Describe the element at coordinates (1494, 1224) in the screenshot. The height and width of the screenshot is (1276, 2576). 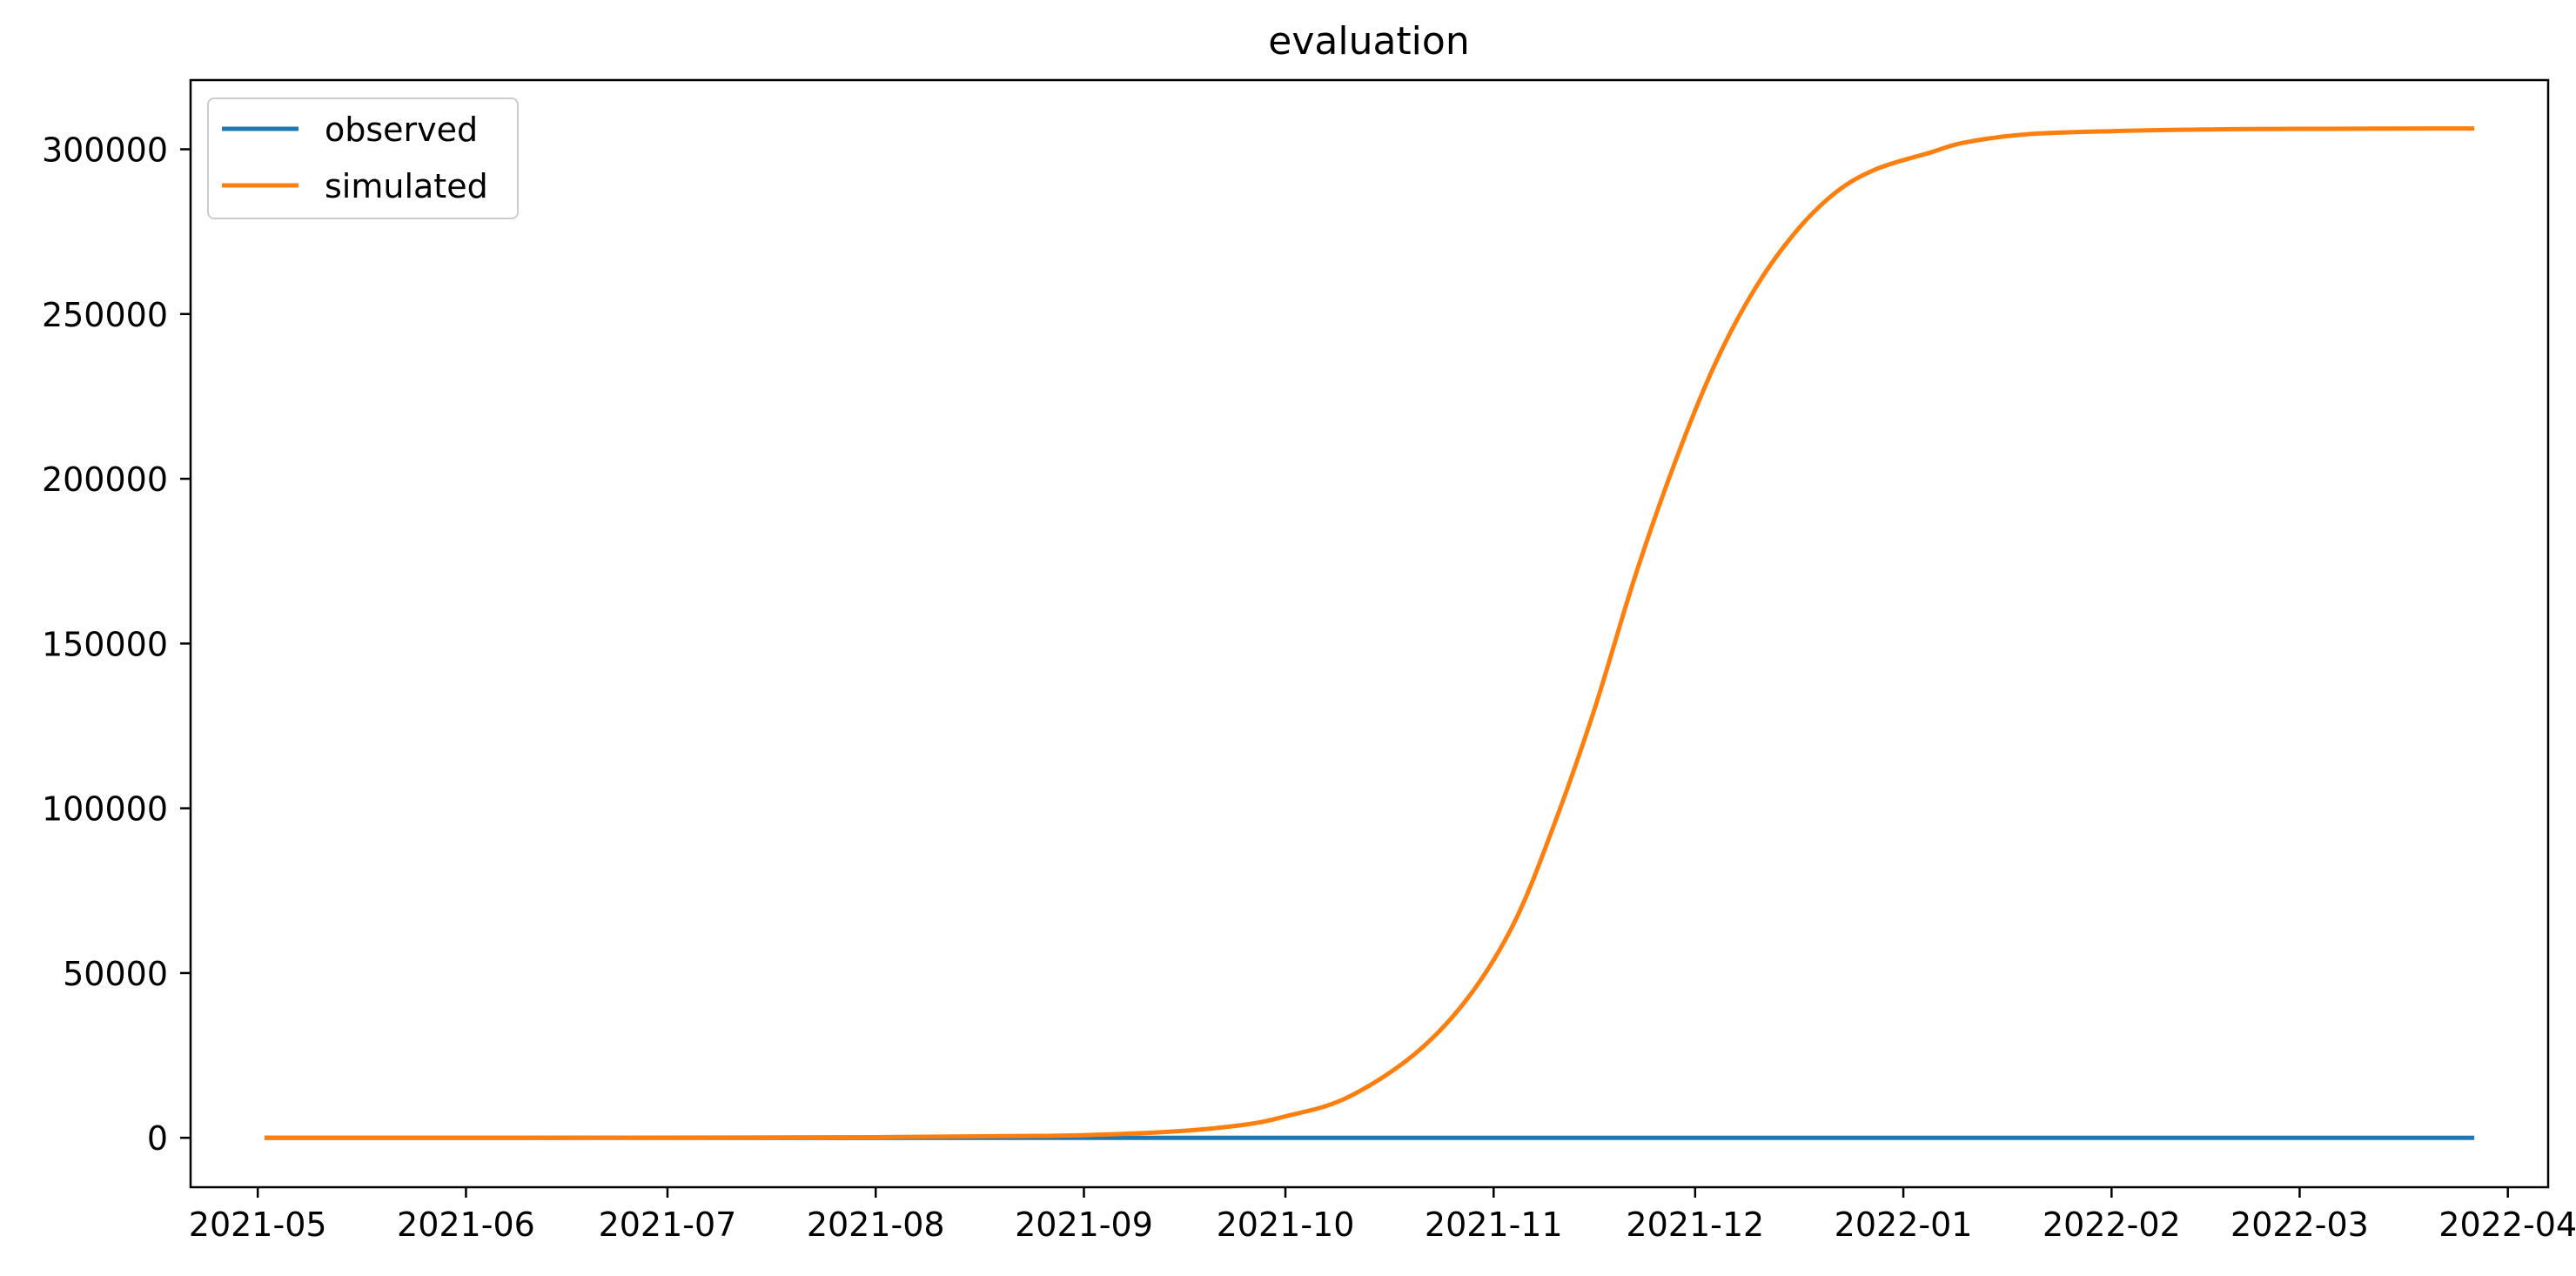
I see `x-tick-label: 2021-11` at that location.